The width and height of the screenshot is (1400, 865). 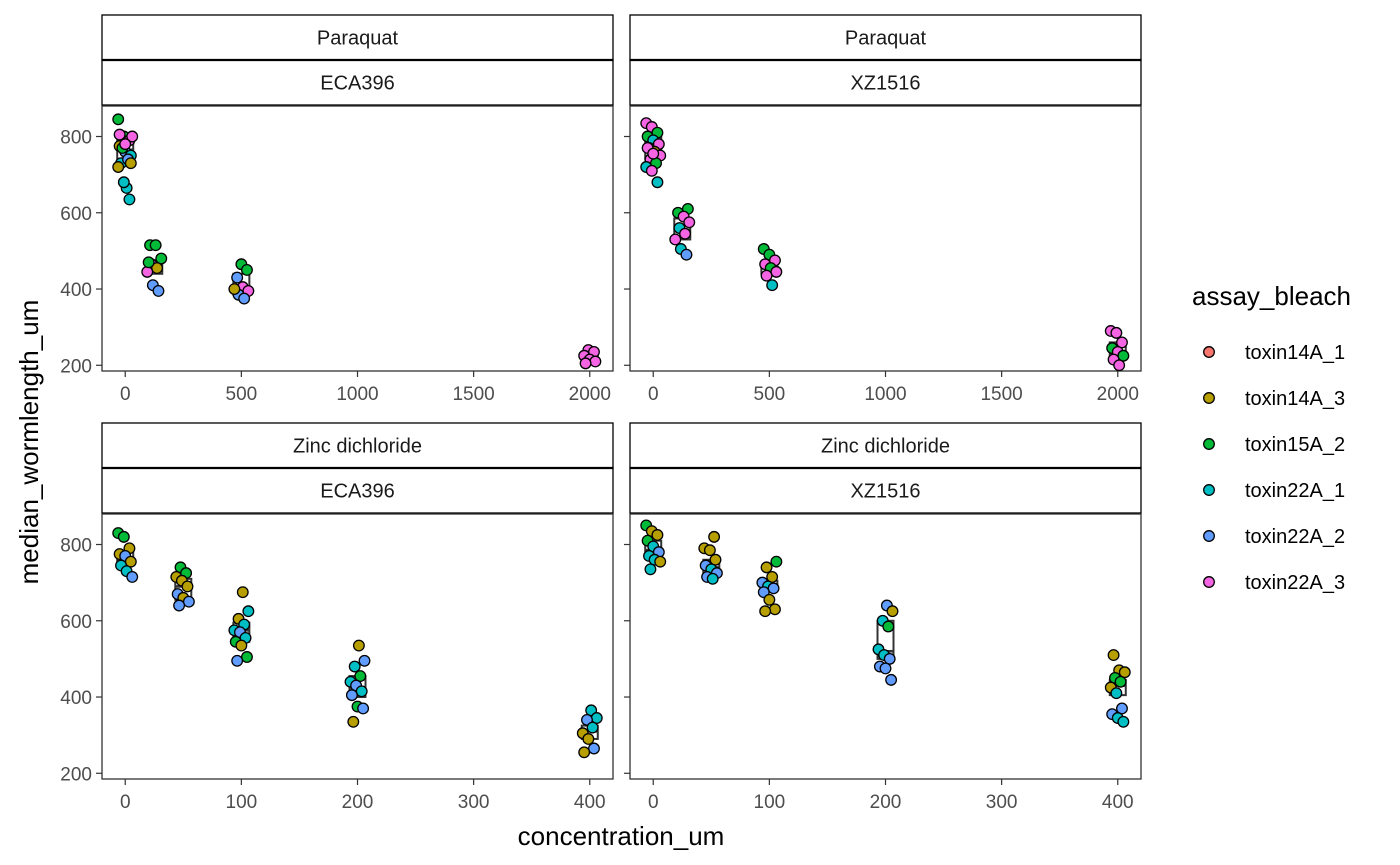 I want to click on legend-item: toxin22A_2, so click(x=1274, y=537).